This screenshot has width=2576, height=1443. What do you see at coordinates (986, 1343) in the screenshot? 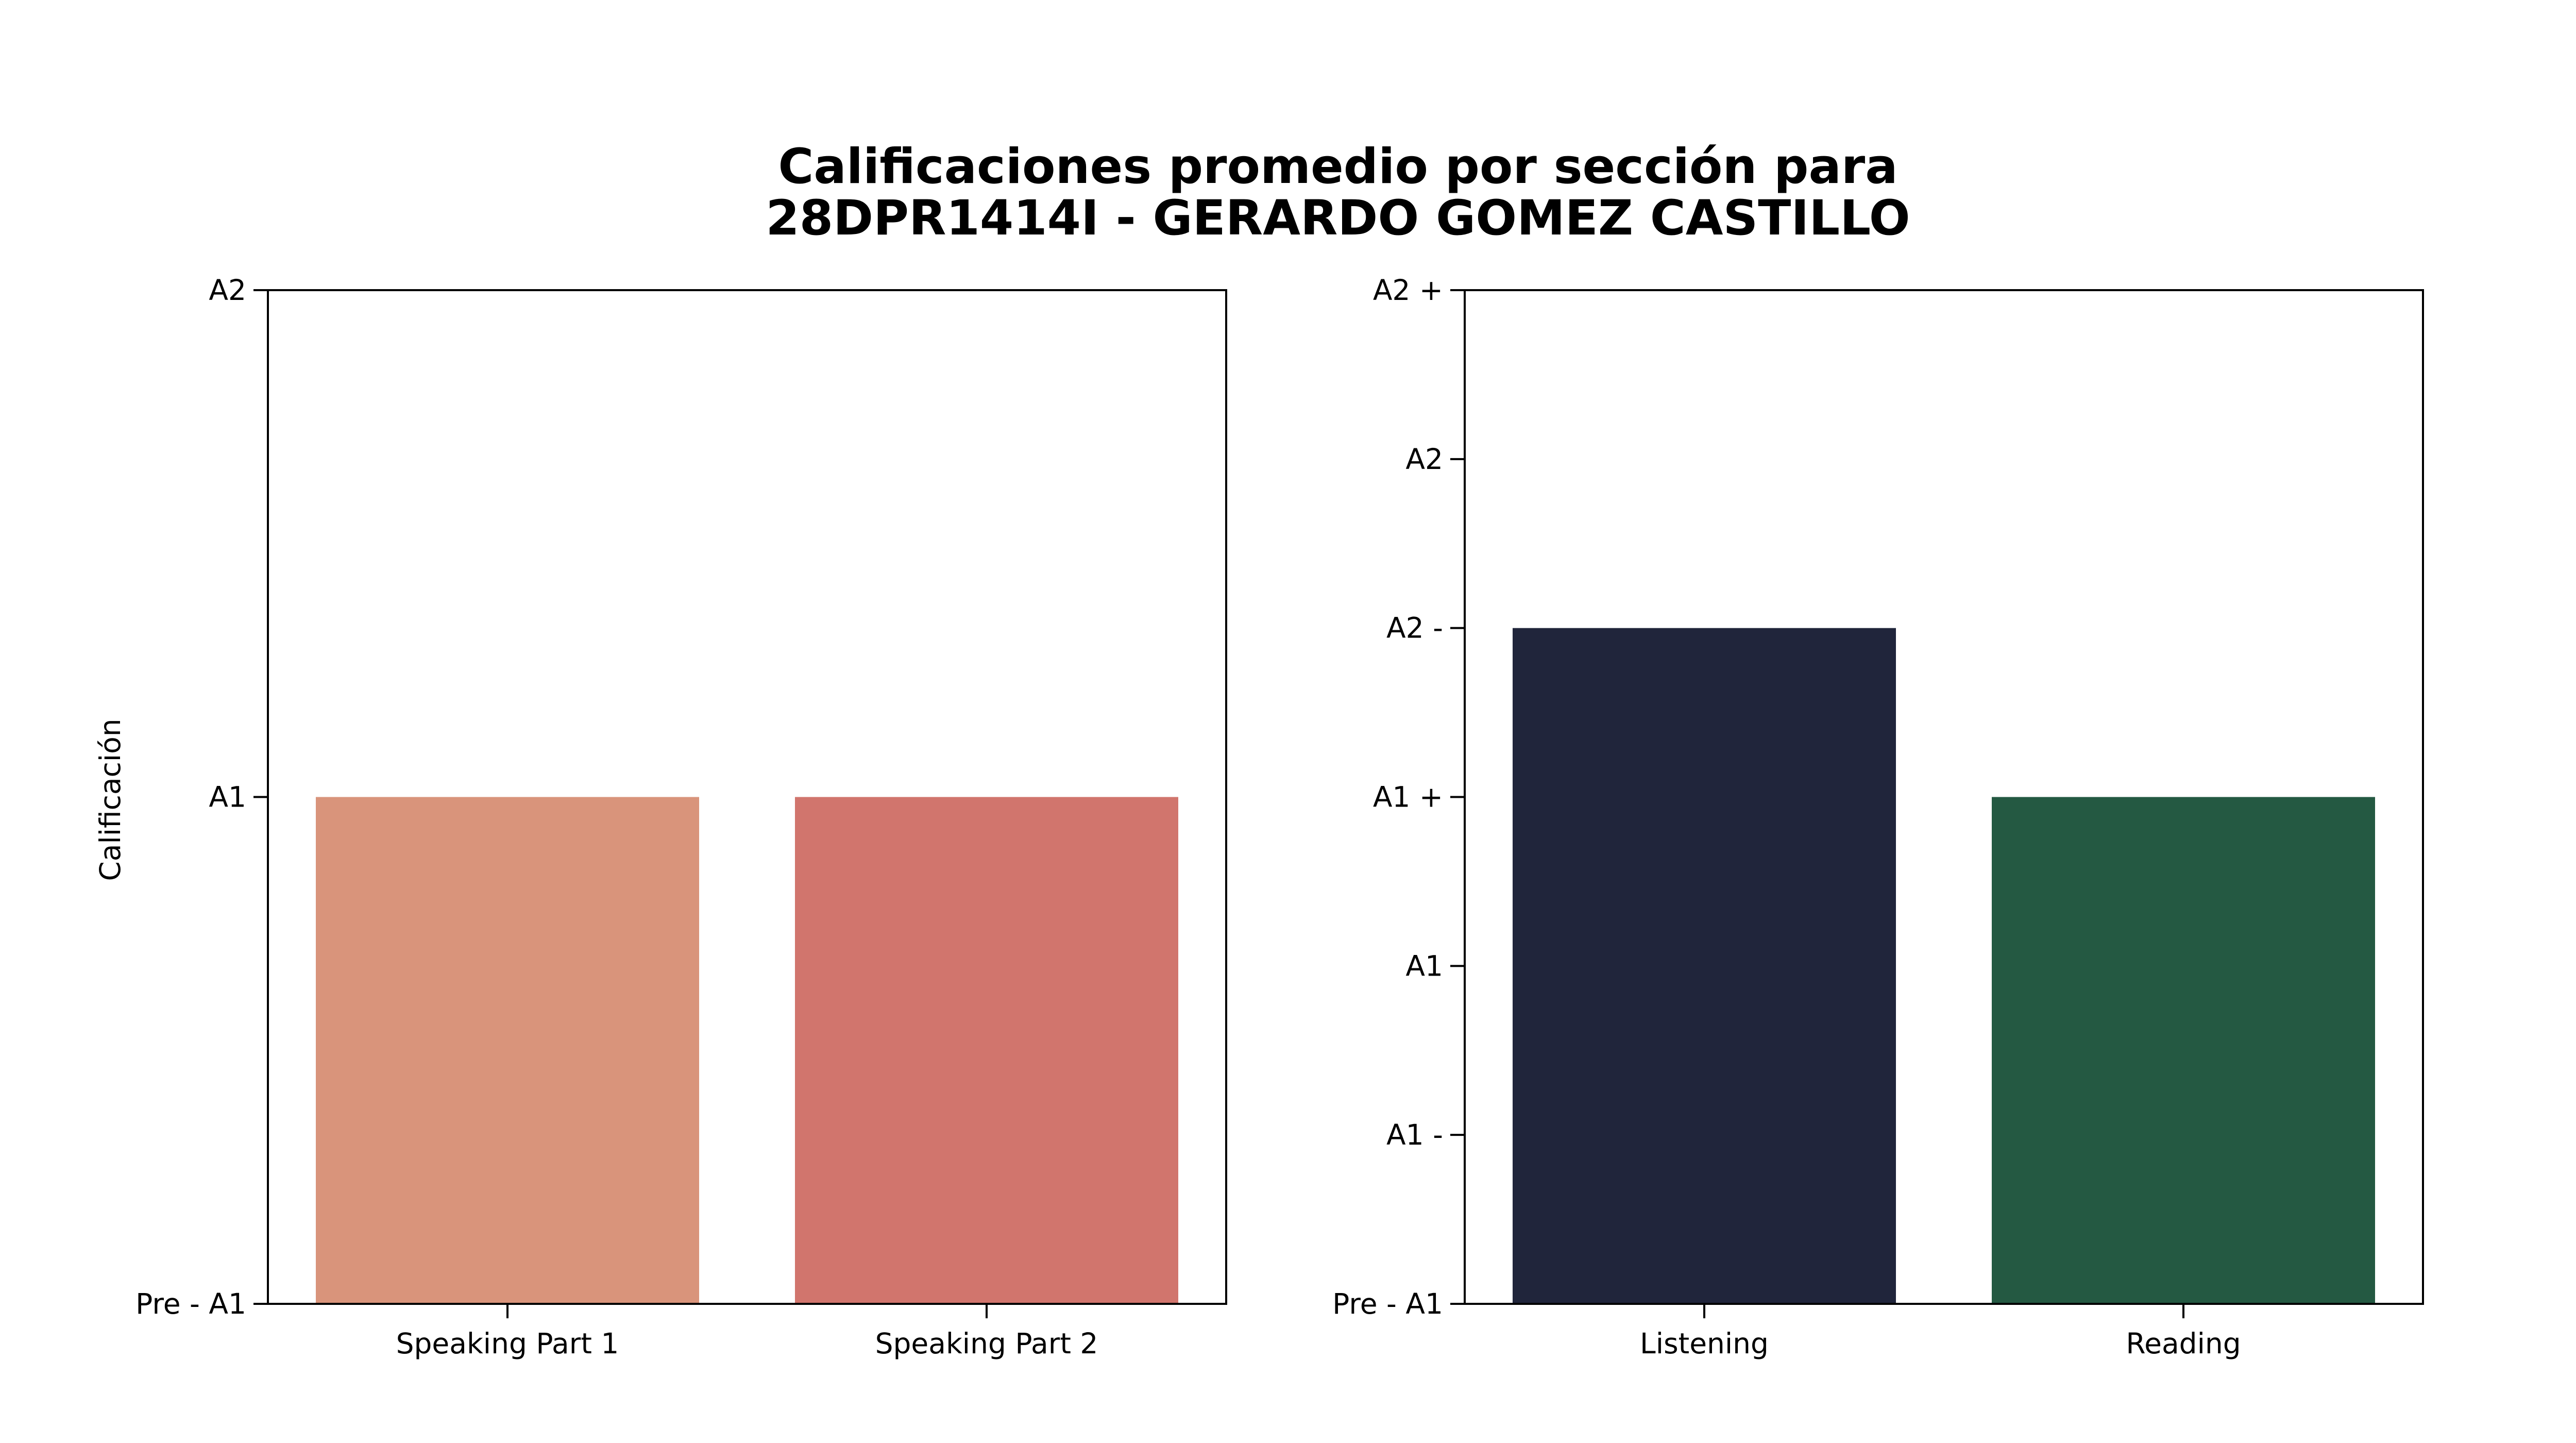
I see `x-tick-label: Speaking Part 2` at bounding box center [986, 1343].